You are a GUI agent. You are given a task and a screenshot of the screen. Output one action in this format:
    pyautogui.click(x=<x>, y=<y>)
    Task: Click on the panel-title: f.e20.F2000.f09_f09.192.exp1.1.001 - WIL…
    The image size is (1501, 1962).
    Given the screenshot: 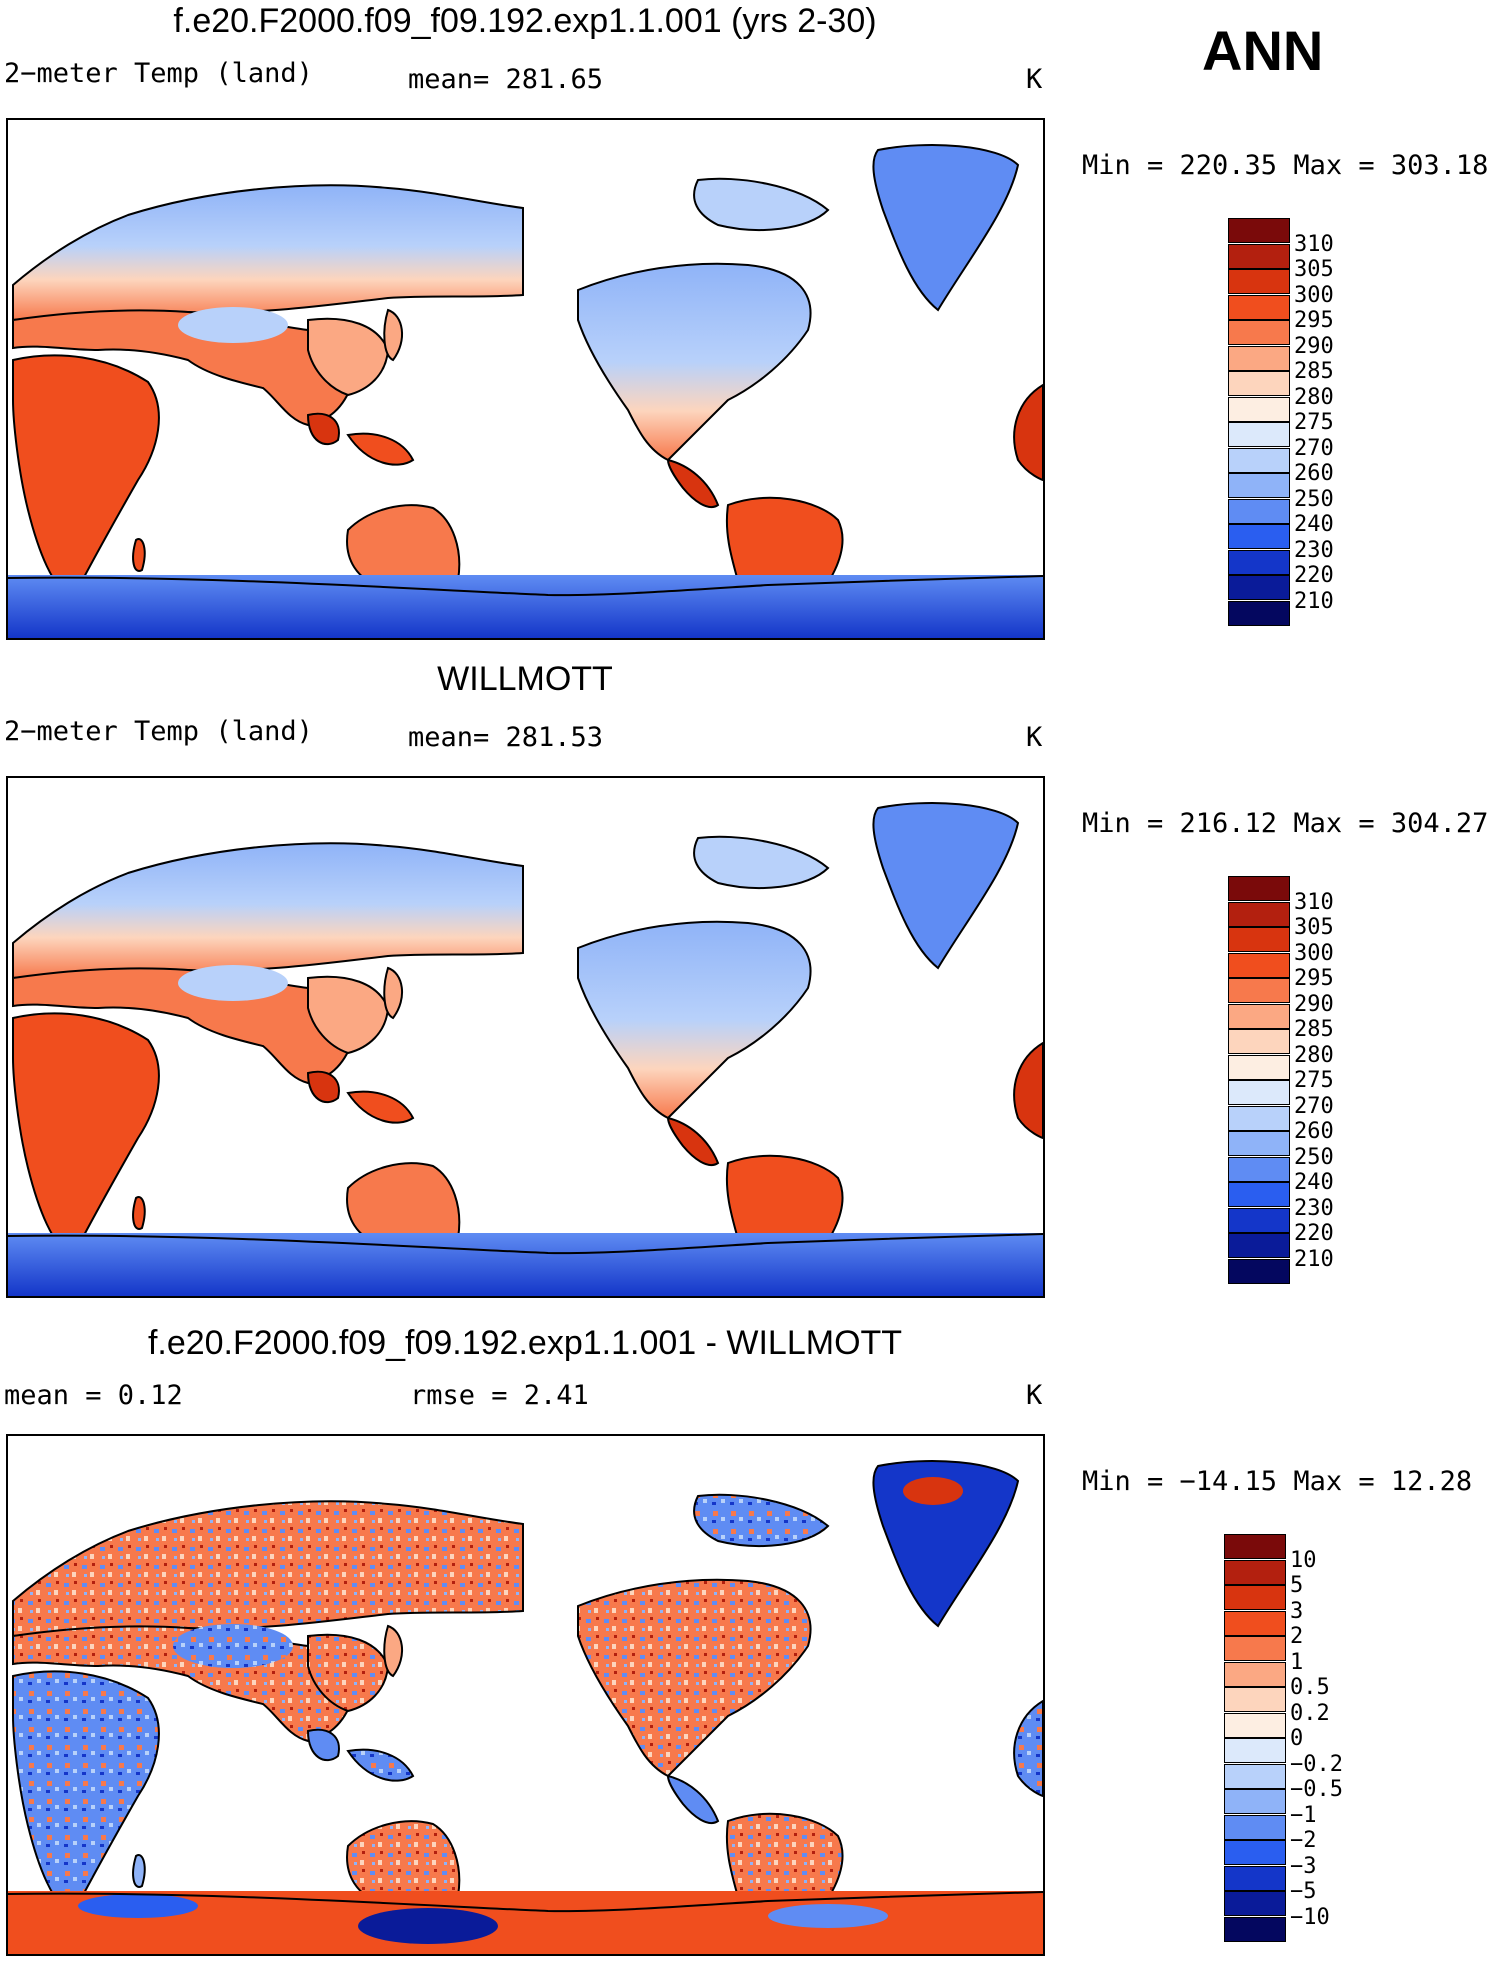 What is the action you would take?
    pyautogui.click(x=525, y=1343)
    